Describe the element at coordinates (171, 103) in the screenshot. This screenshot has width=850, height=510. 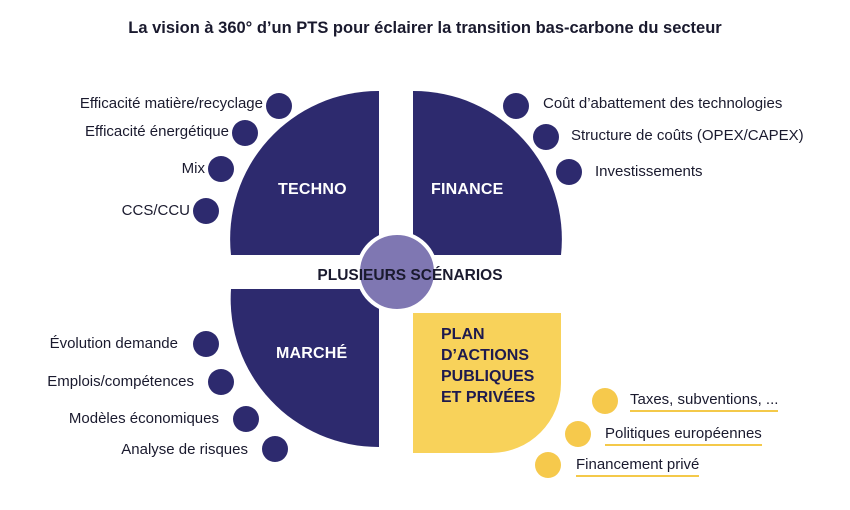
I see `techno-item-1: Efficacité matière/recyclage` at that location.